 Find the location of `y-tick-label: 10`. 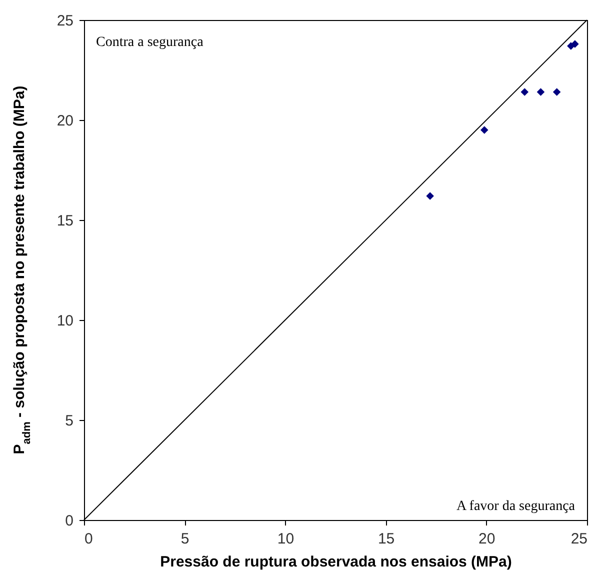

y-tick-label: 10 is located at coordinates (65, 321).